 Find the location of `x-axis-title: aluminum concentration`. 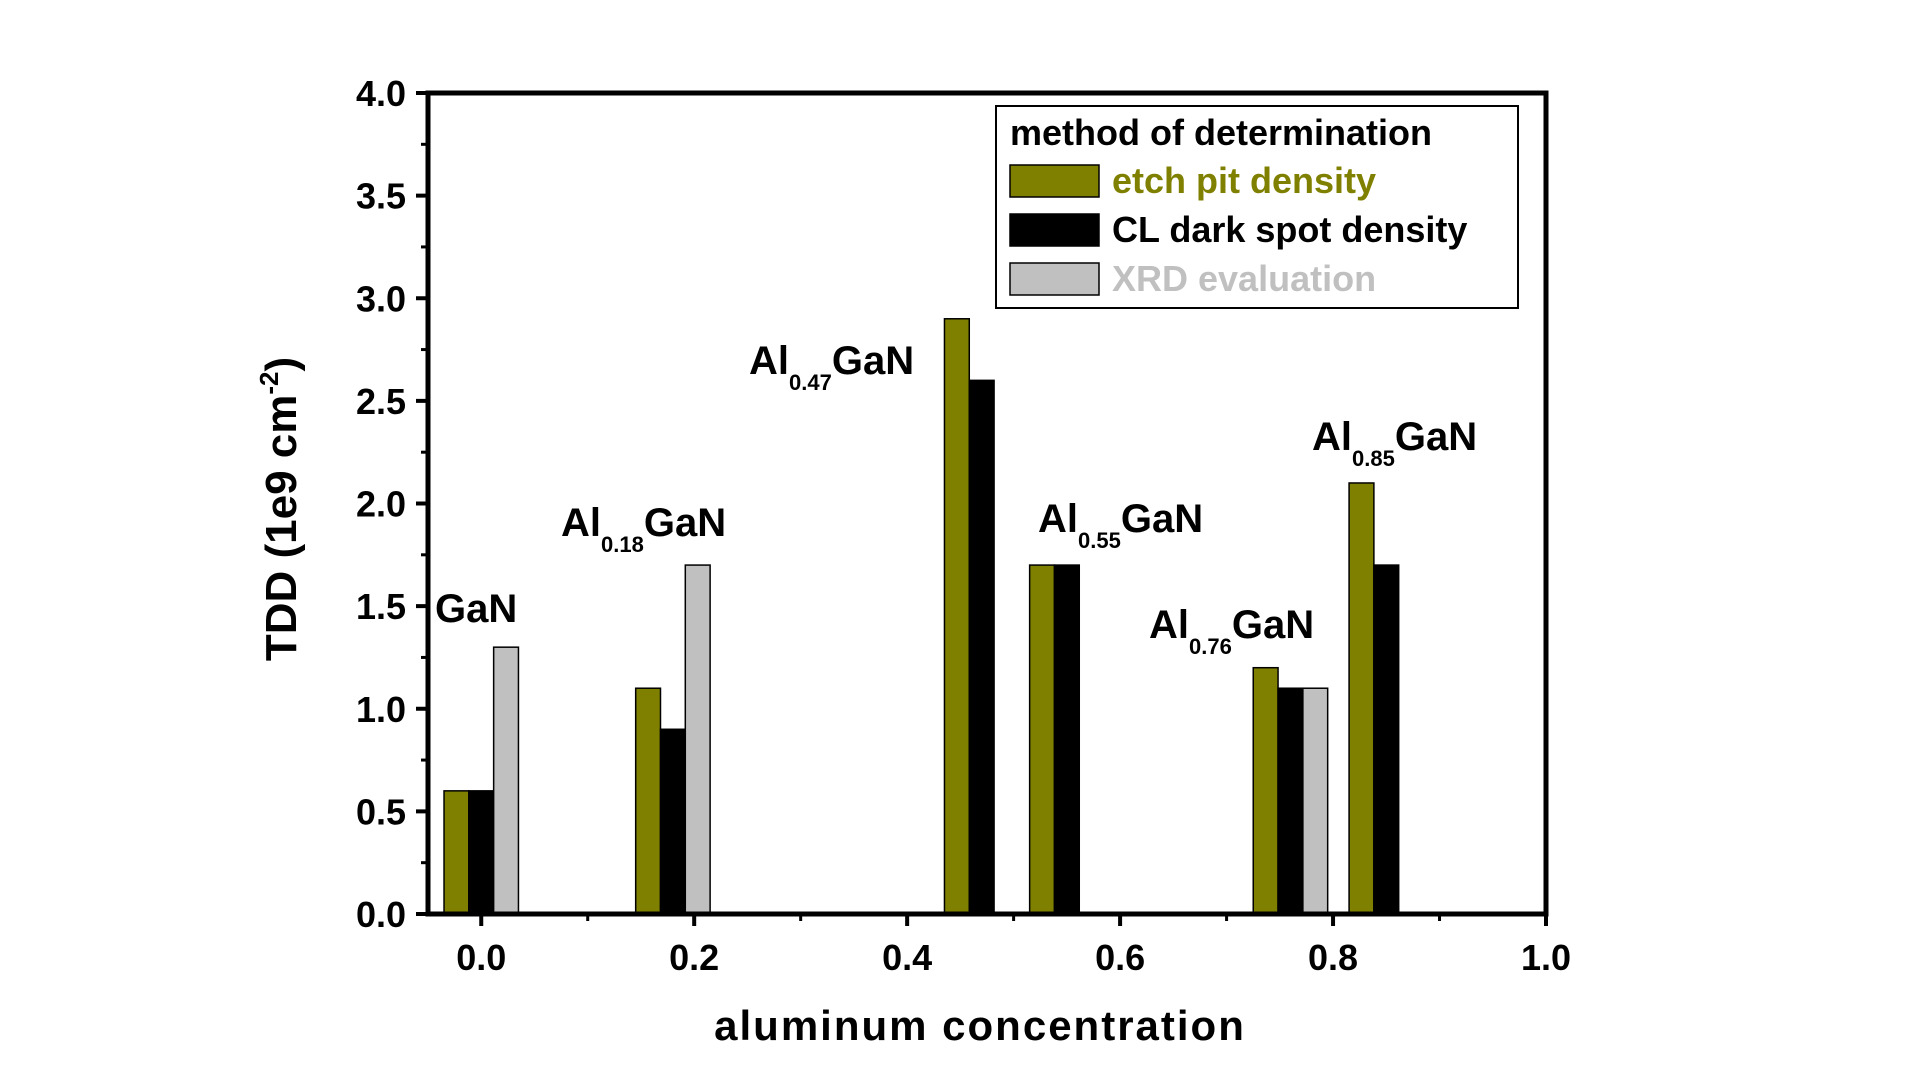

x-axis-title: aluminum concentration is located at coordinates (980, 1025).